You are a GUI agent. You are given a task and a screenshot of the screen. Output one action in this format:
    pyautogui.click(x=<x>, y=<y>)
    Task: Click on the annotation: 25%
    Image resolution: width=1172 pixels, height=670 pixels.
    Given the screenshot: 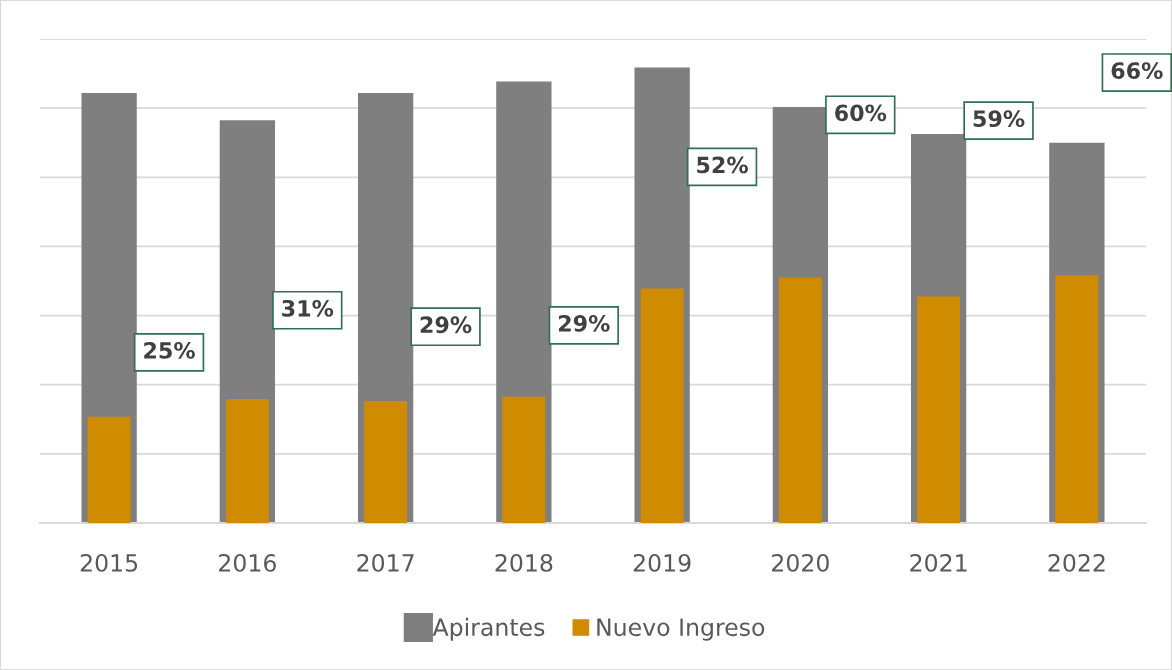 What is the action you would take?
    pyautogui.click(x=169, y=350)
    